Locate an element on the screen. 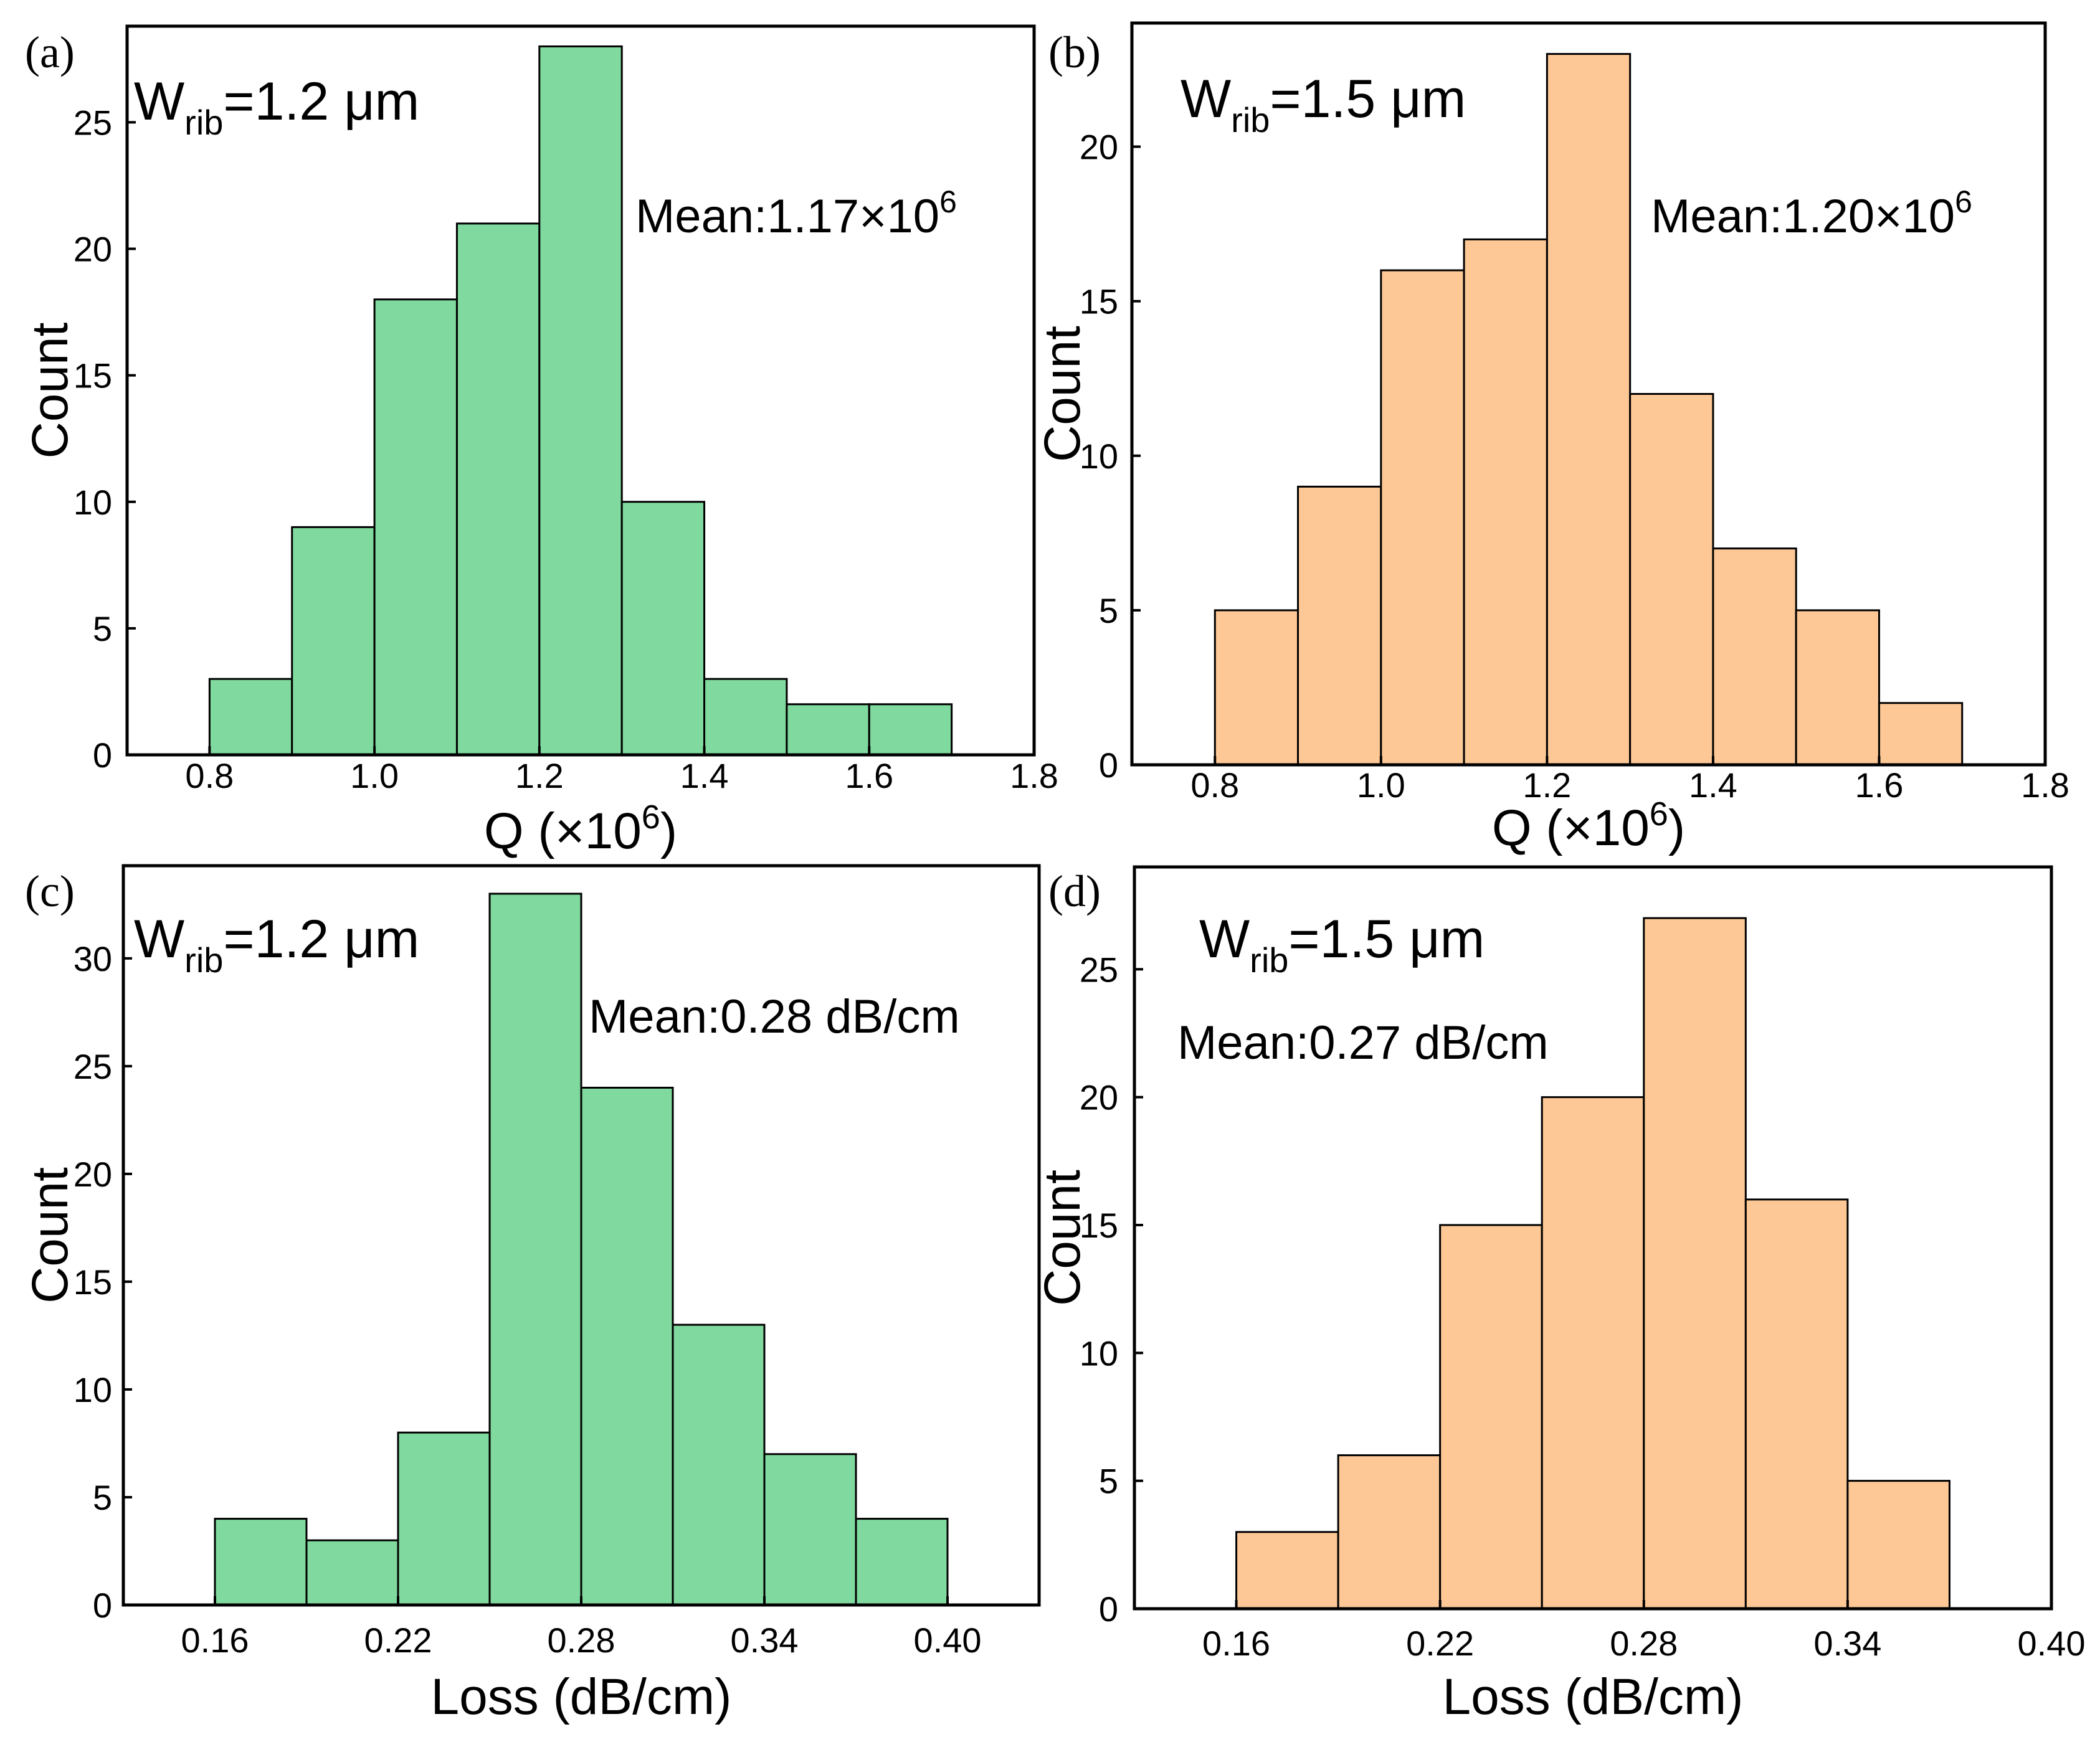  x-axis-title: Loss (dB/cm) is located at coordinates (581, 1697).